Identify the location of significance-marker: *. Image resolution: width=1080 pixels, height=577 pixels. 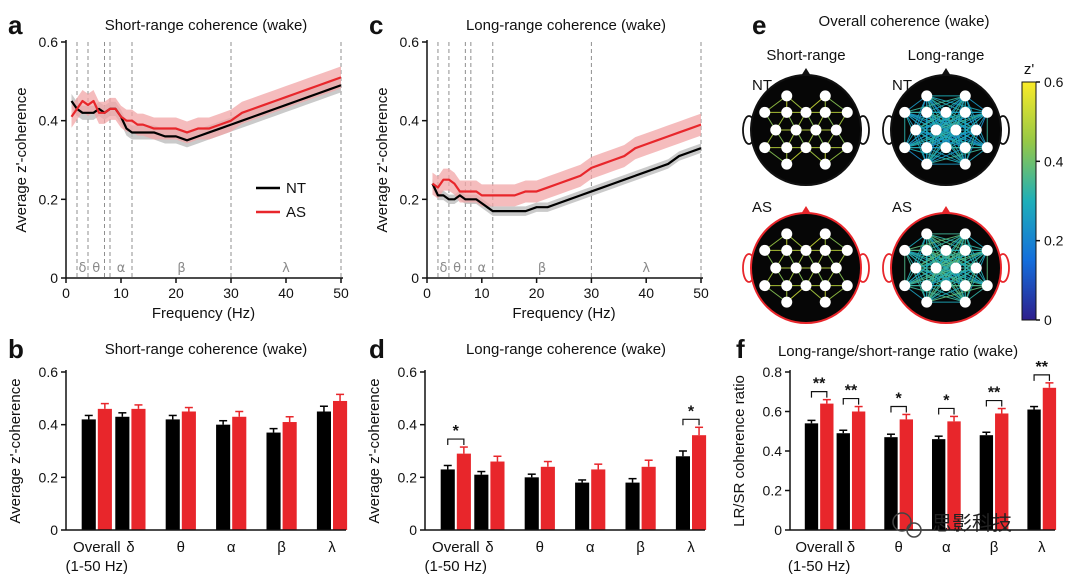
(691, 411).